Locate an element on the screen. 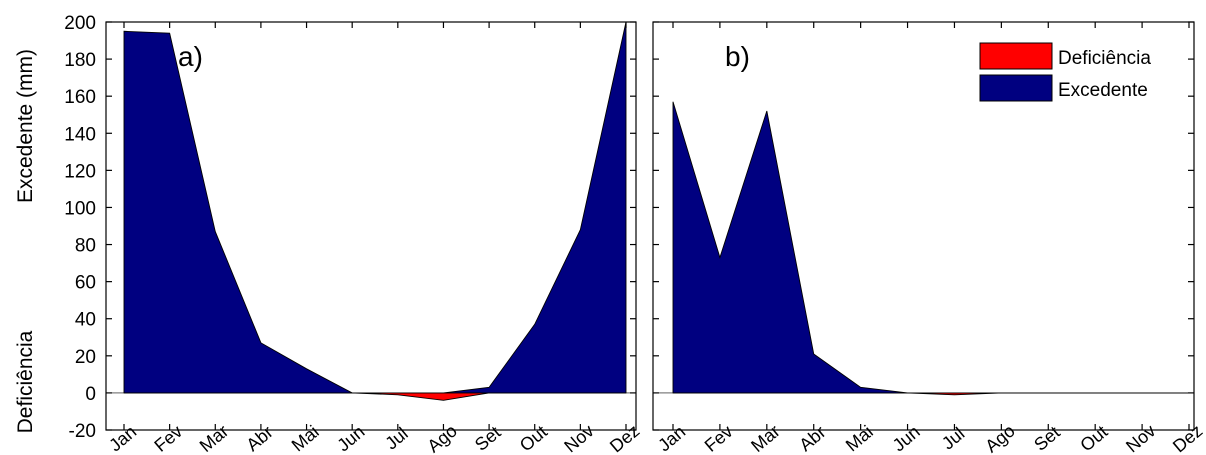  x-tick-label-jan-a: Jan is located at coordinates (122, 438).